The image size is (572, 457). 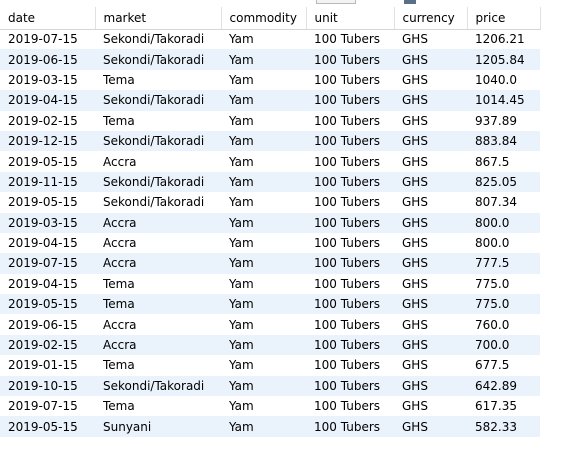 What do you see at coordinates (503, 202) in the screenshot?
I see `cell-price: 807.34` at bounding box center [503, 202].